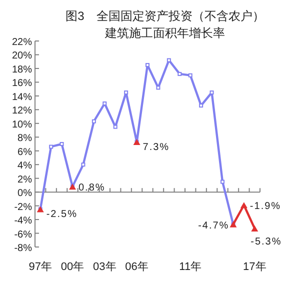 The image size is (297, 291). Describe the element at coordinates (266, 206) in the screenshot. I see `data-label: -1.9%` at that location.